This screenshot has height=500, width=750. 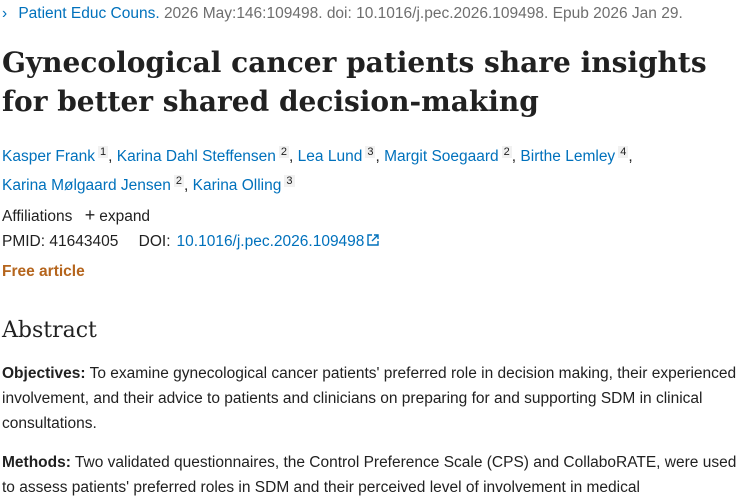 What do you see at coordinates (37, 216) in the screenshot?
I see `affiliations-label: Affiliations` at bounding box center [37, 216].